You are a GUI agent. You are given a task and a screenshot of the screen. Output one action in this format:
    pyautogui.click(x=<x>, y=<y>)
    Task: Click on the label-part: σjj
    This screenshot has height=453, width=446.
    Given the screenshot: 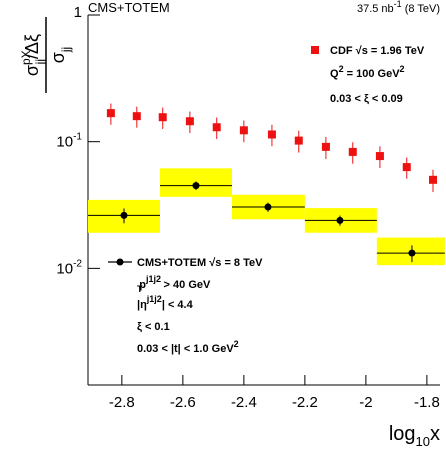 What is the action you would take?
    pyautogui.click(x=60, y=55)
    